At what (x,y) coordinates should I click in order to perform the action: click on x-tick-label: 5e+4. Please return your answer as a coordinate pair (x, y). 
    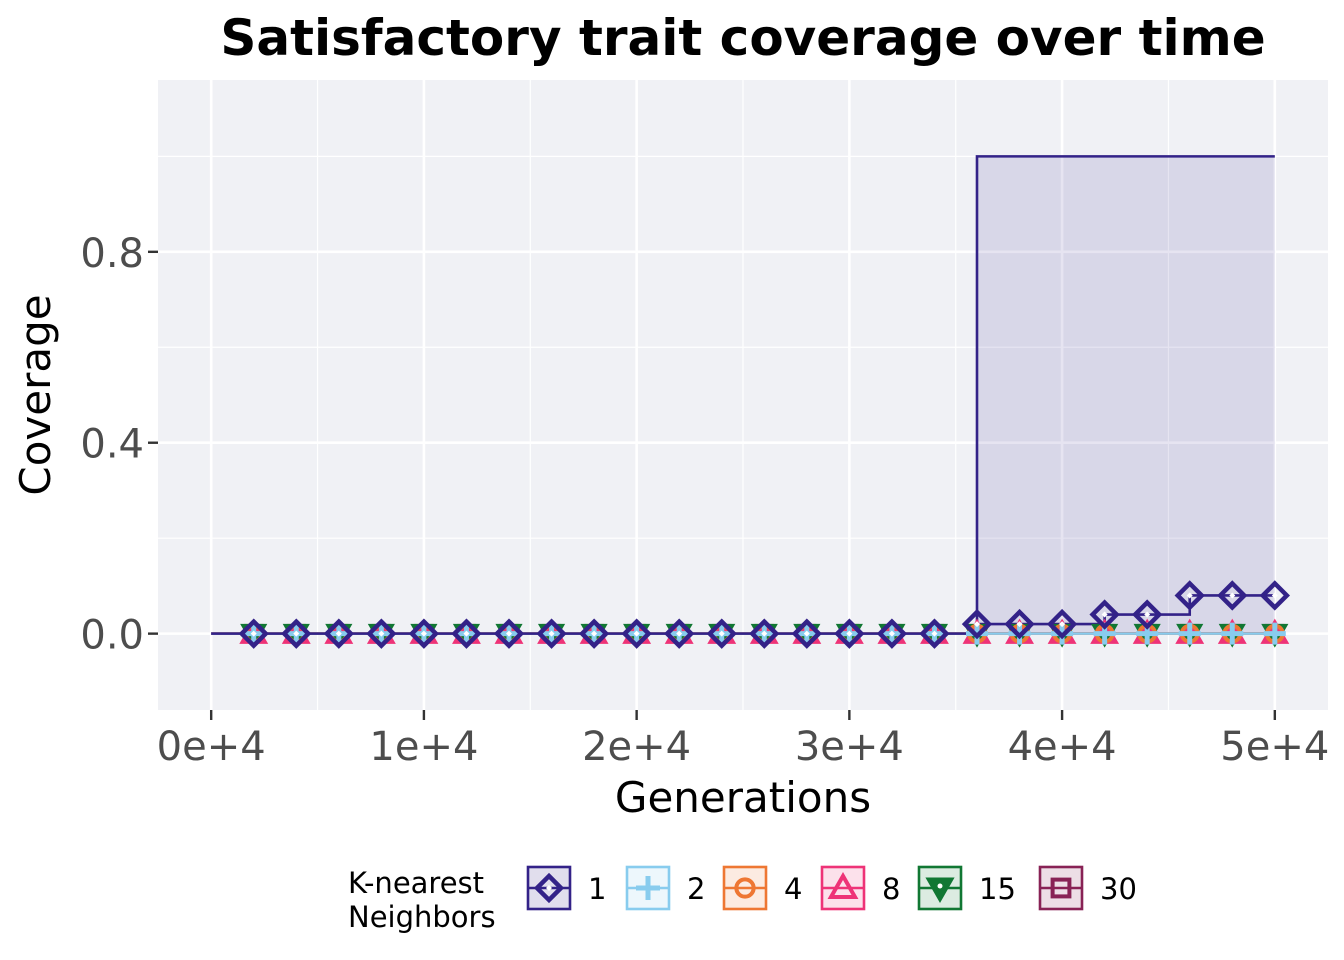
    Looking at the image, I should click on (1274, 747).